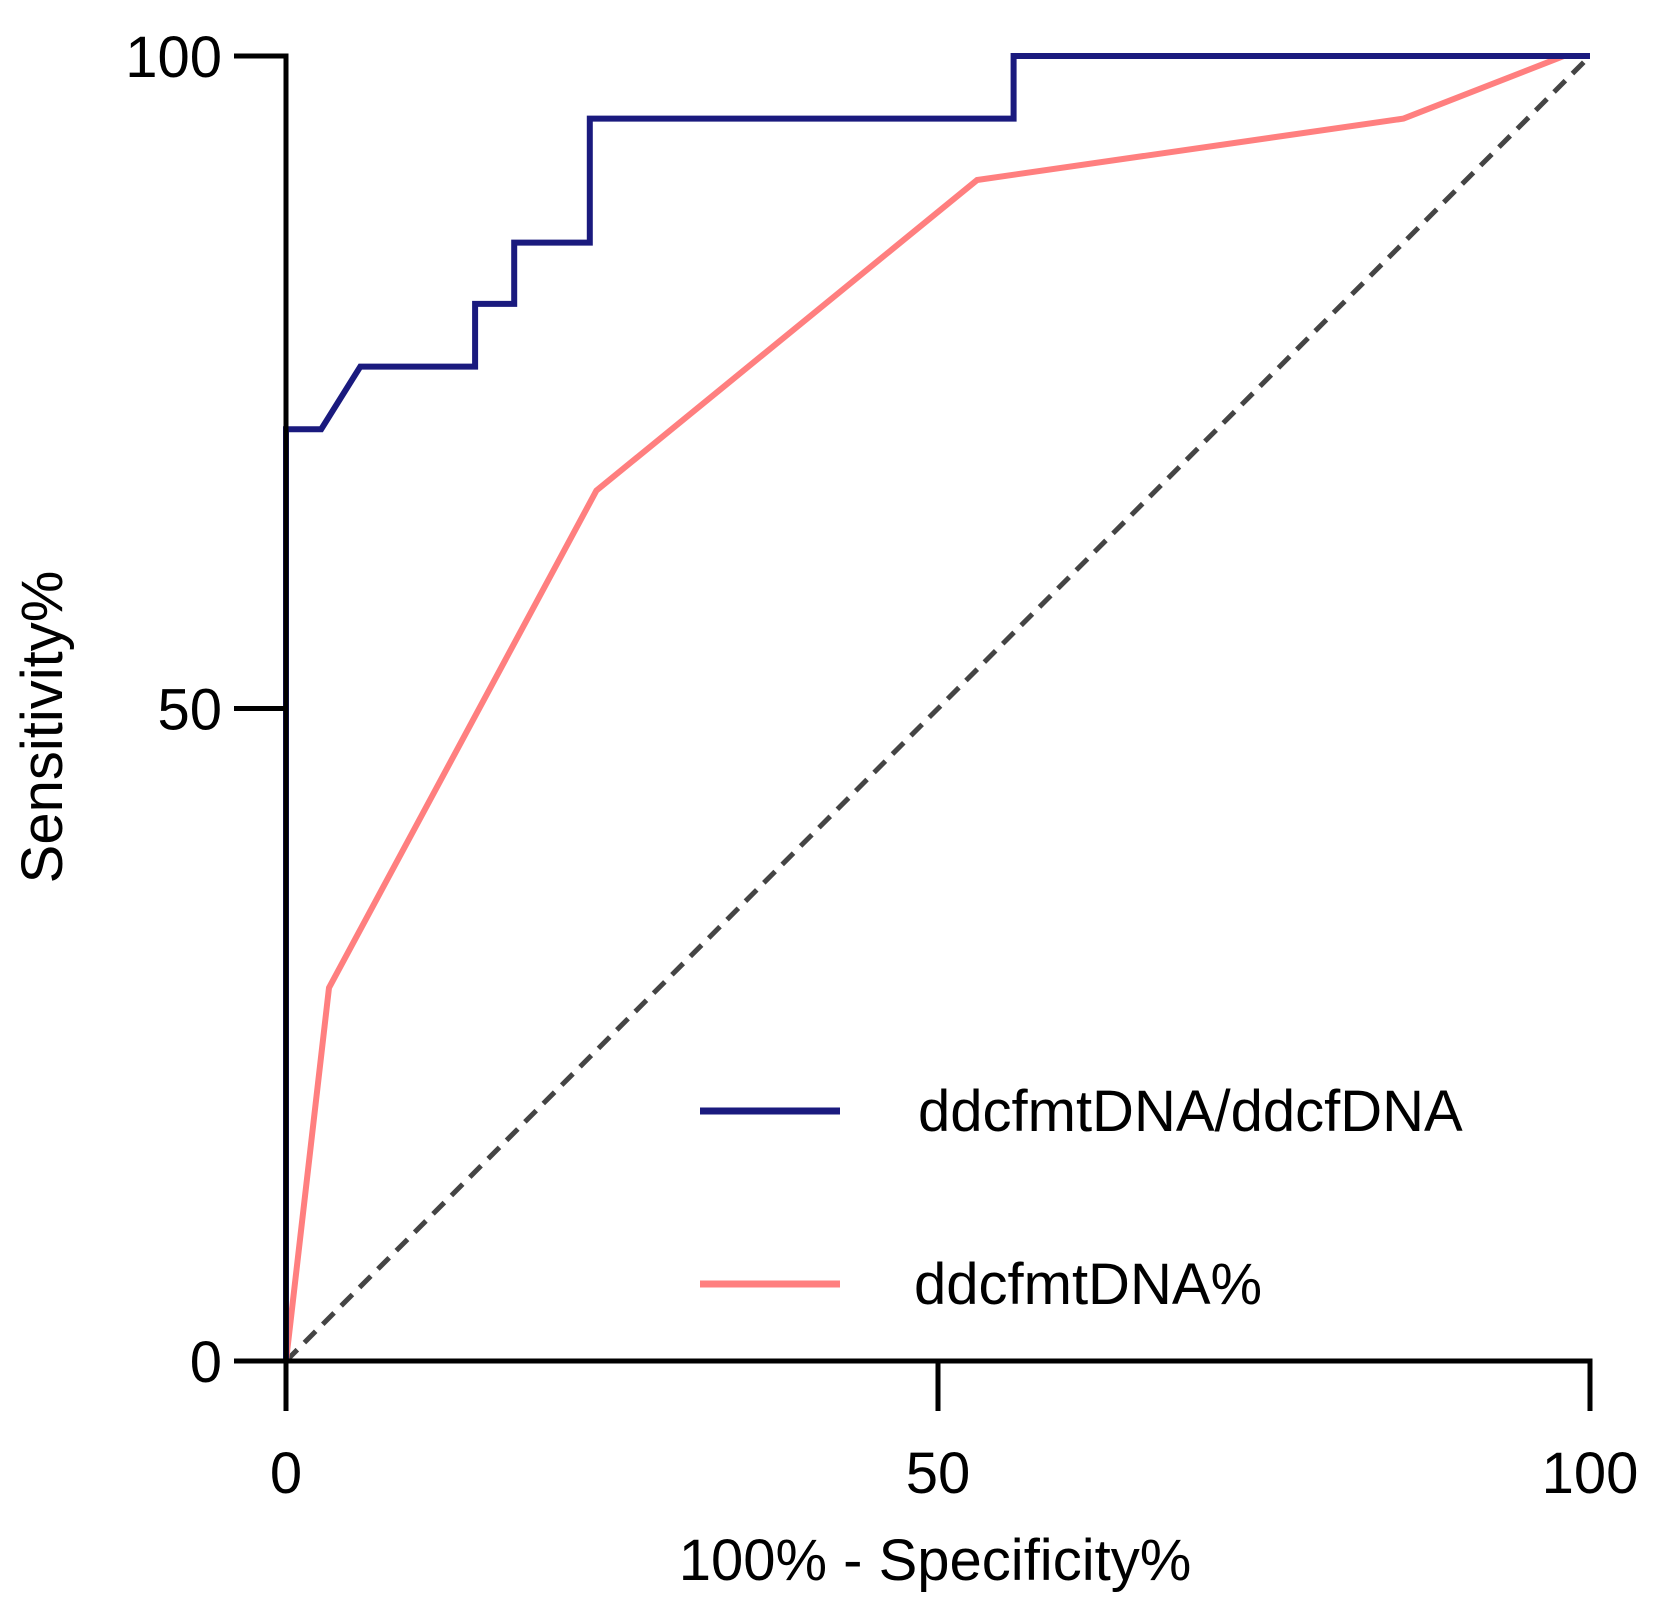 This screenshot has height=1618, width=1658. Describe the element at coordinates (935, 1560) in the screenshot. I see `x-axis-title: 100% - Specificity%` at that location.